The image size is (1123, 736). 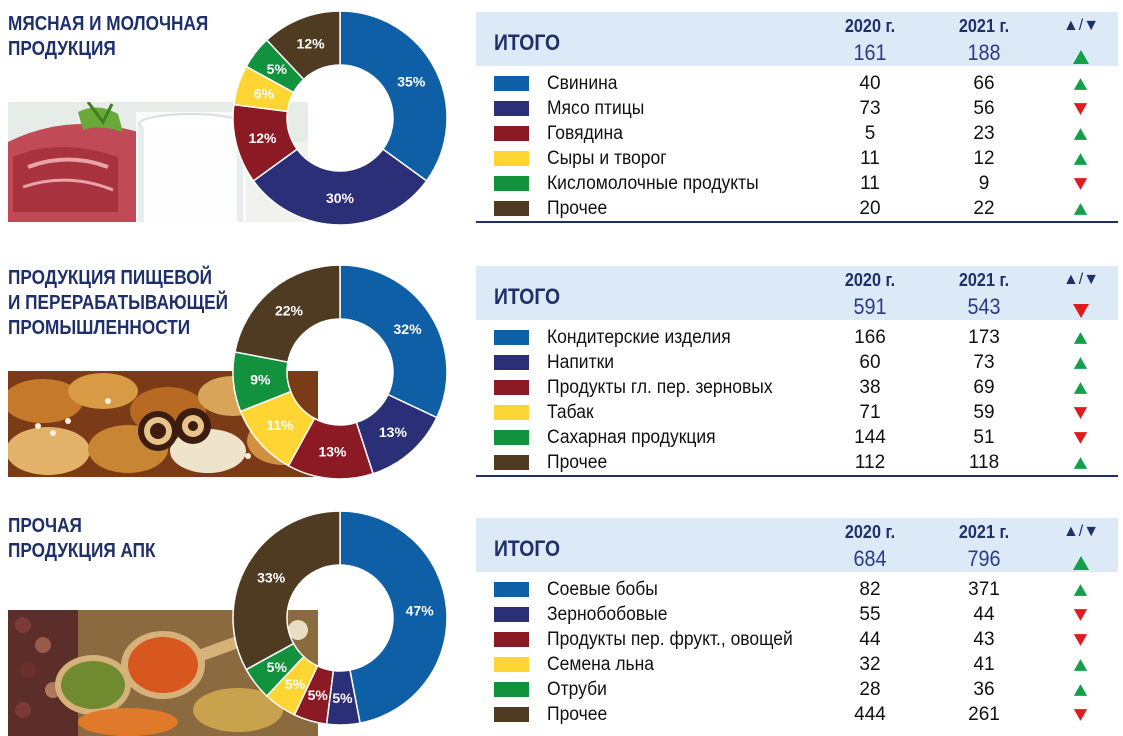 I want to click on value-2021: 66, so click(x=984, y=83).